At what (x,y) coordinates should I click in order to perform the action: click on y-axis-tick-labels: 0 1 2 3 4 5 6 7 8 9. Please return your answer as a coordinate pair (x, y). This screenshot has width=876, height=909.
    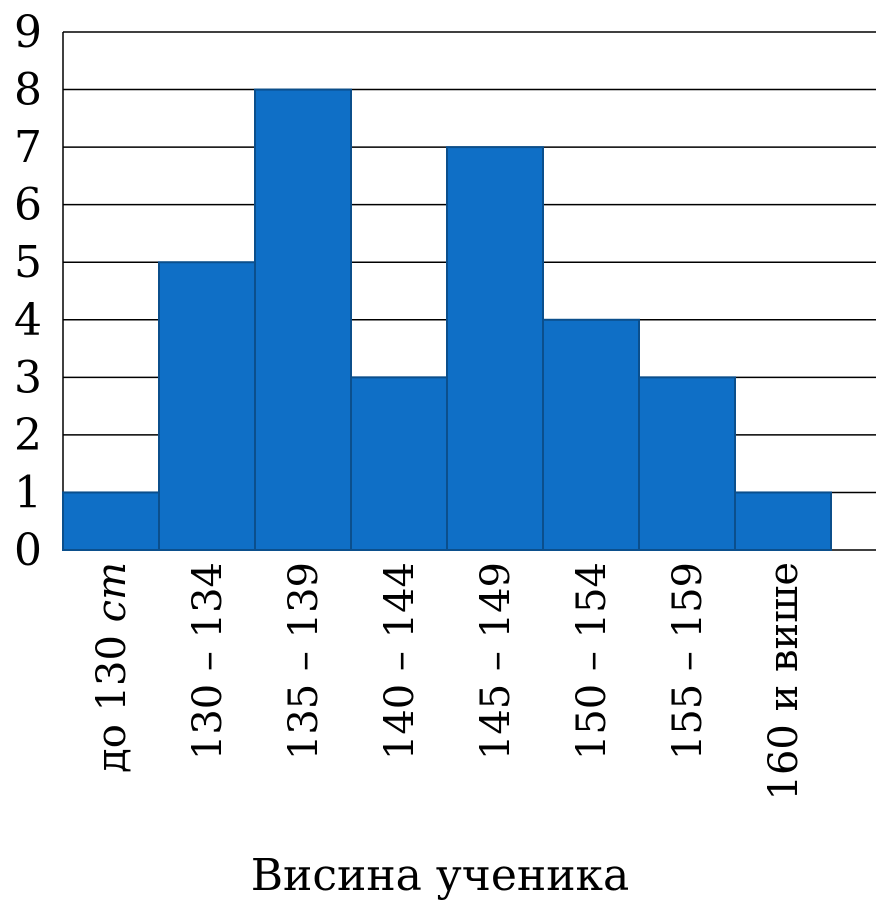
    Looking at the image, I should click on (28, 291).